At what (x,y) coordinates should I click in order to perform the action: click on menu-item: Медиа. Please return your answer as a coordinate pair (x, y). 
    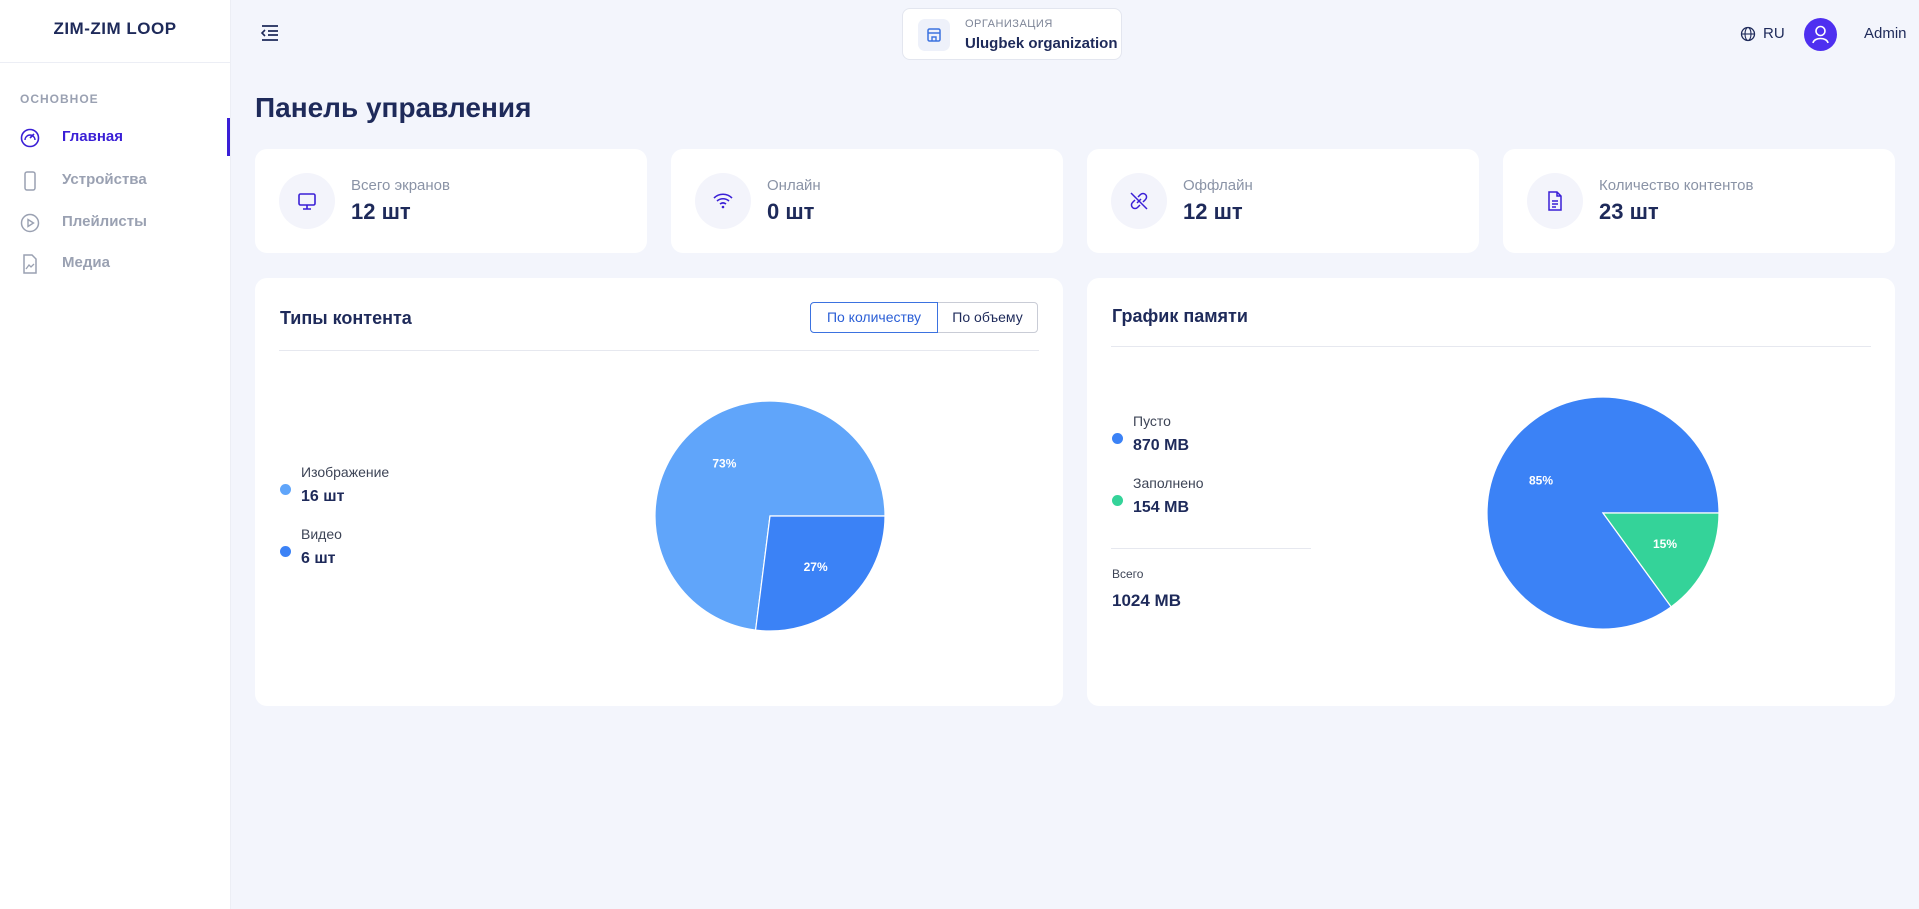
    Looking at the image, I should click on (115, 263).